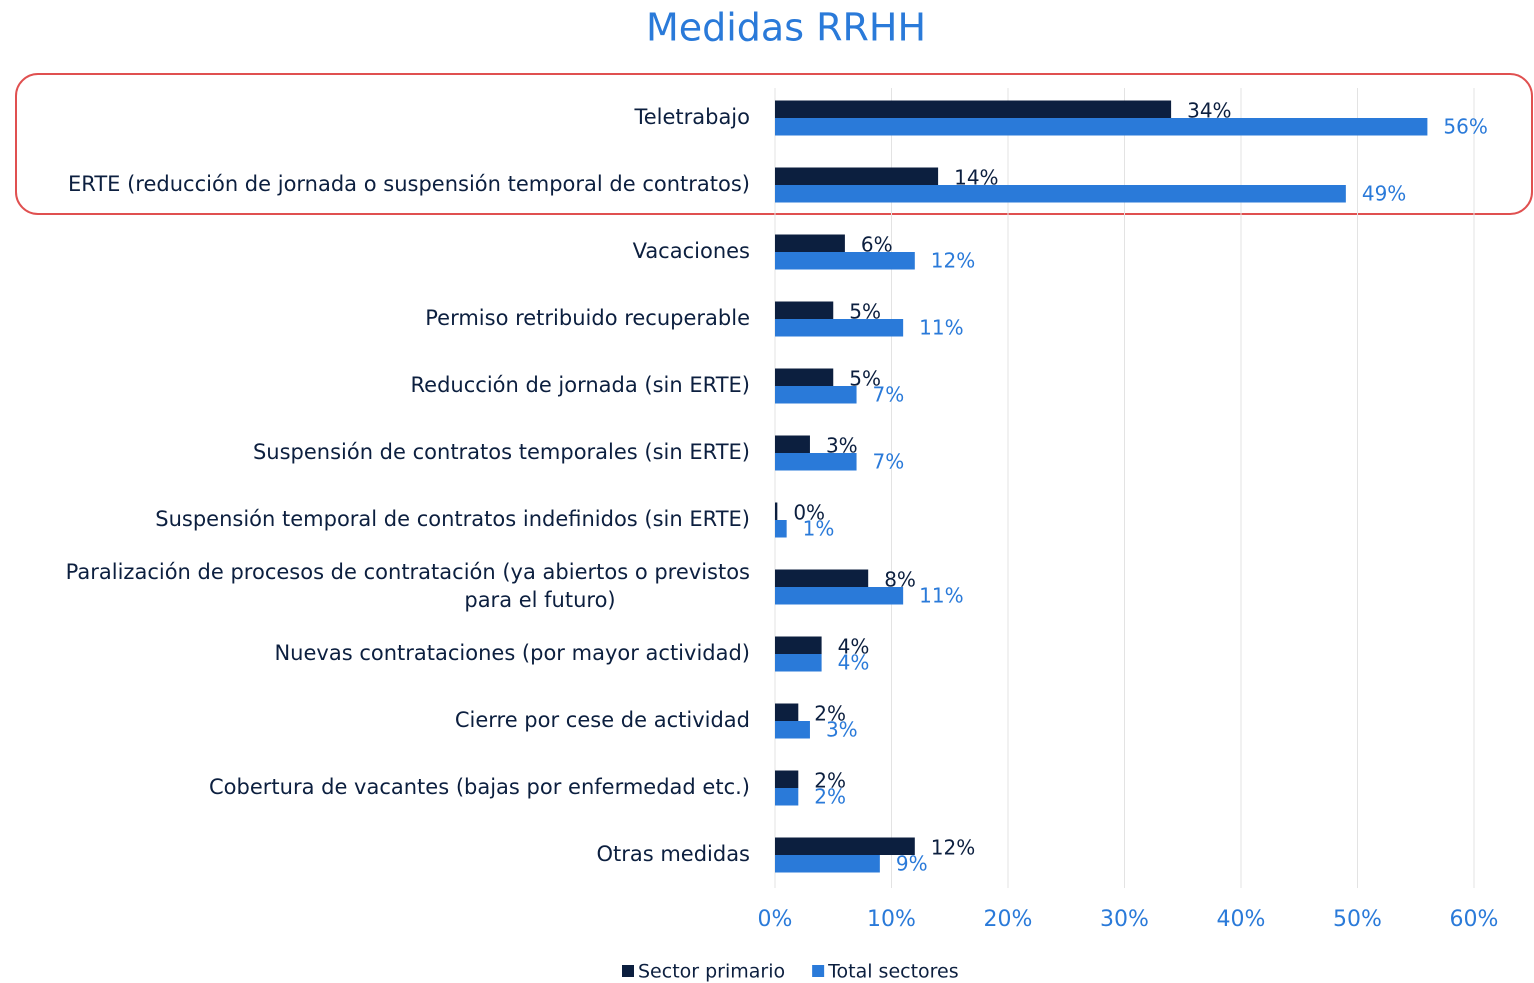 The height and width of the screenshot is (983, 1534). What do you see at coordinates (891, 919) in the screenshot?
I see `x-tick-label: 10%` at bounding box center [891, 919].